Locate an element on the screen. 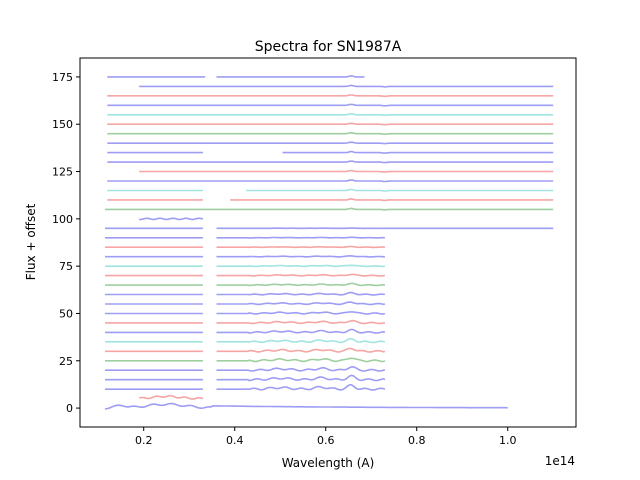 The image size is (640, 480). y-tick-label: 100 is located at coordinates (62, 219).